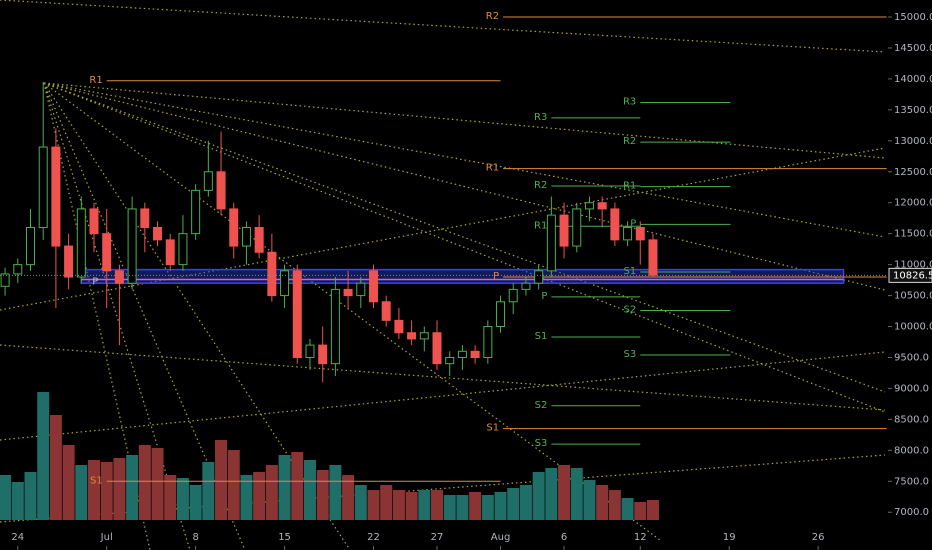  Describe the element at coordinates (911, 388) in the screenshot. I see `y-tick-label: 9000.0` at that location.